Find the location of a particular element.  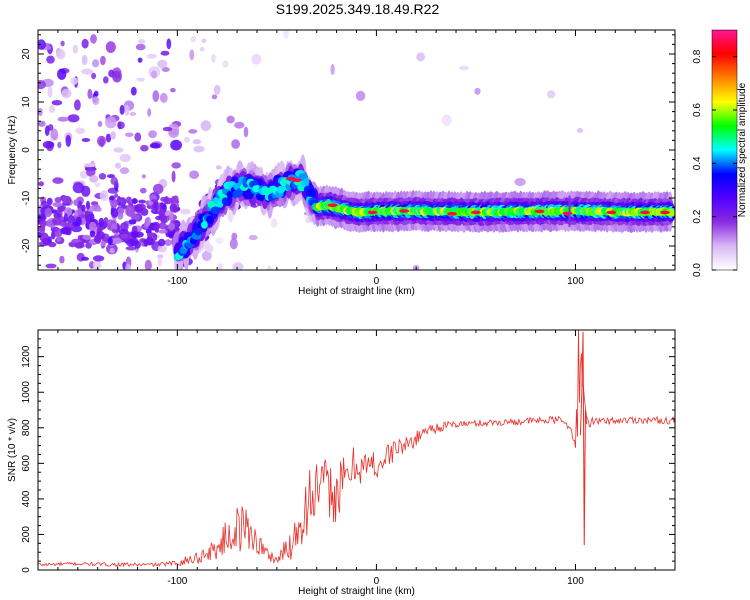

y-tick-label: 1000 is located at coordinates (26, 392).